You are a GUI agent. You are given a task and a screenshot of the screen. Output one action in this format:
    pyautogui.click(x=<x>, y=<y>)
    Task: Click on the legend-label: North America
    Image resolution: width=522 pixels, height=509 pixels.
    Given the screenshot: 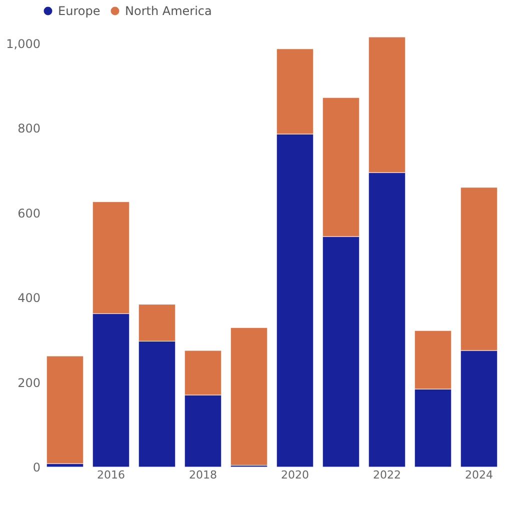 What is the action you would take?
    pyautogui.click(x=168, y=11)
    